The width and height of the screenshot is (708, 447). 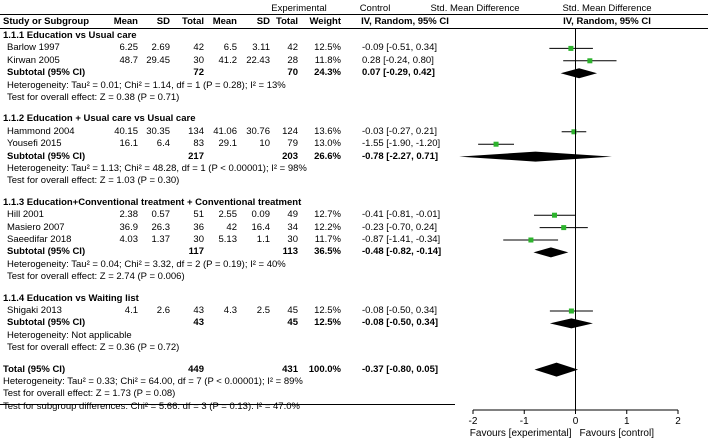 What do you see at coordinates (161, 215) in the screenshot?
I see `study-e-sd: 0.57` at bounding box center [161, 215].